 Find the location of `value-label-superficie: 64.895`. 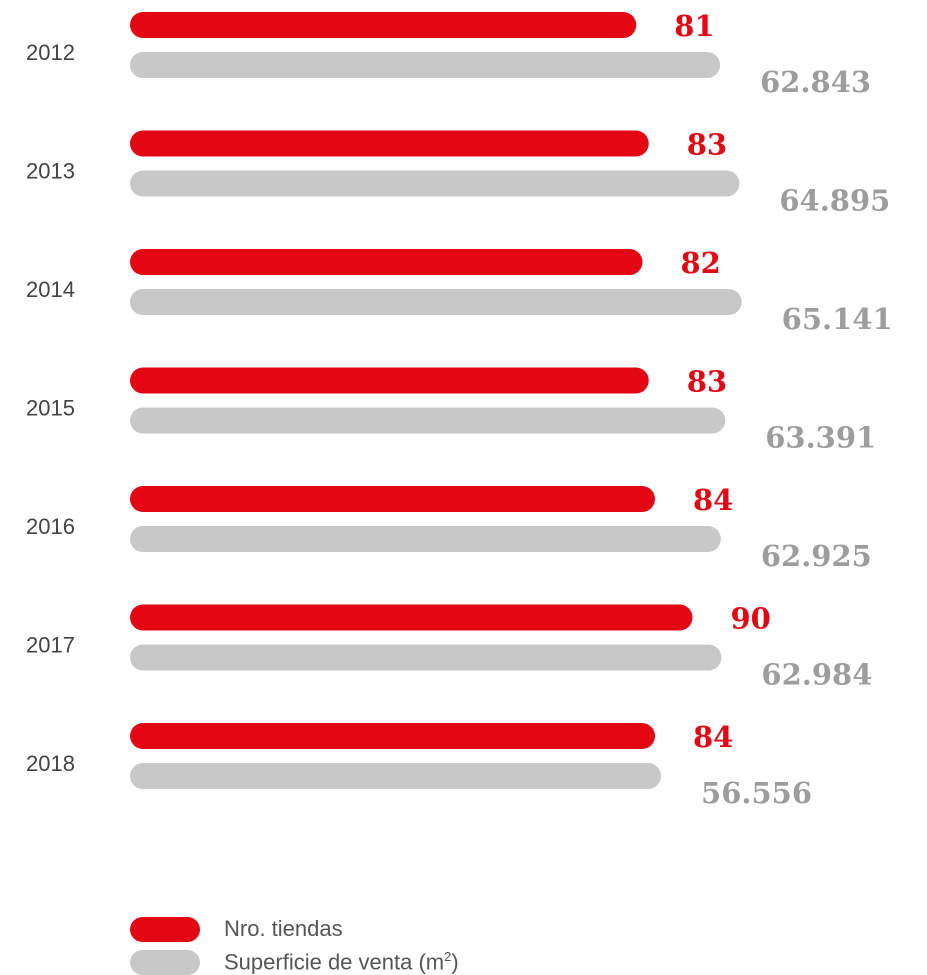

value-label-superficie: 64.895 is located at coordinates (834, 201).